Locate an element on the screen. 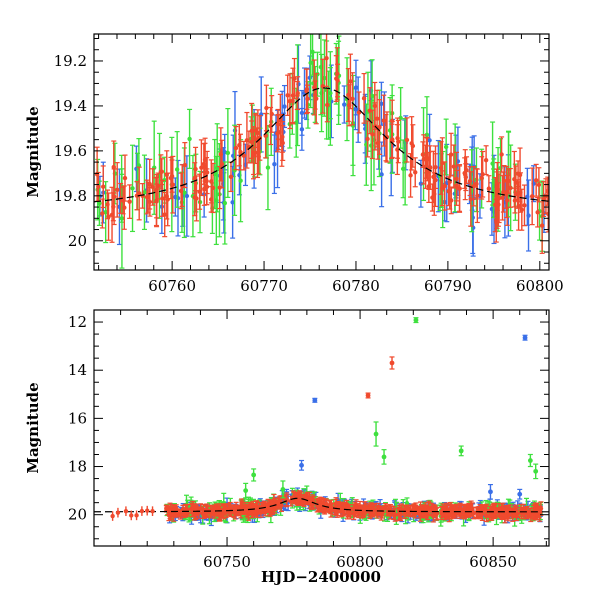 This screenshot has width=600, height=600. x-tick-label: 60760 is located at coordinates (172, 286).